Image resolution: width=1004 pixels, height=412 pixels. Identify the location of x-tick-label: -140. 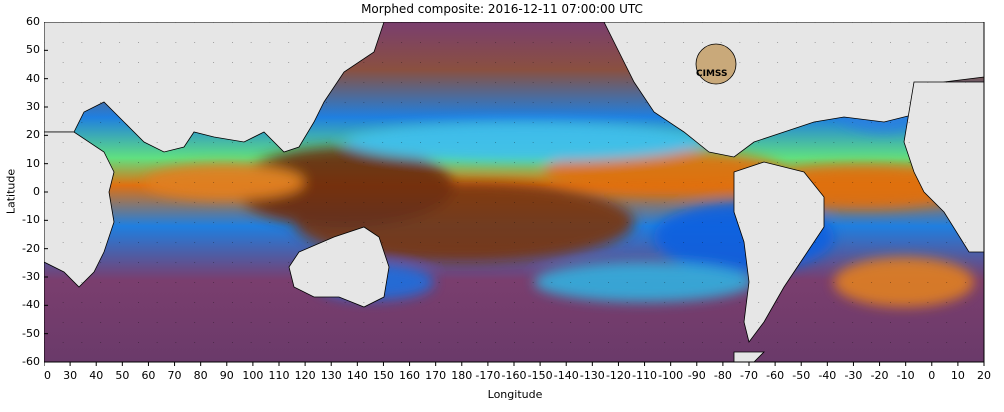
(566, 375).